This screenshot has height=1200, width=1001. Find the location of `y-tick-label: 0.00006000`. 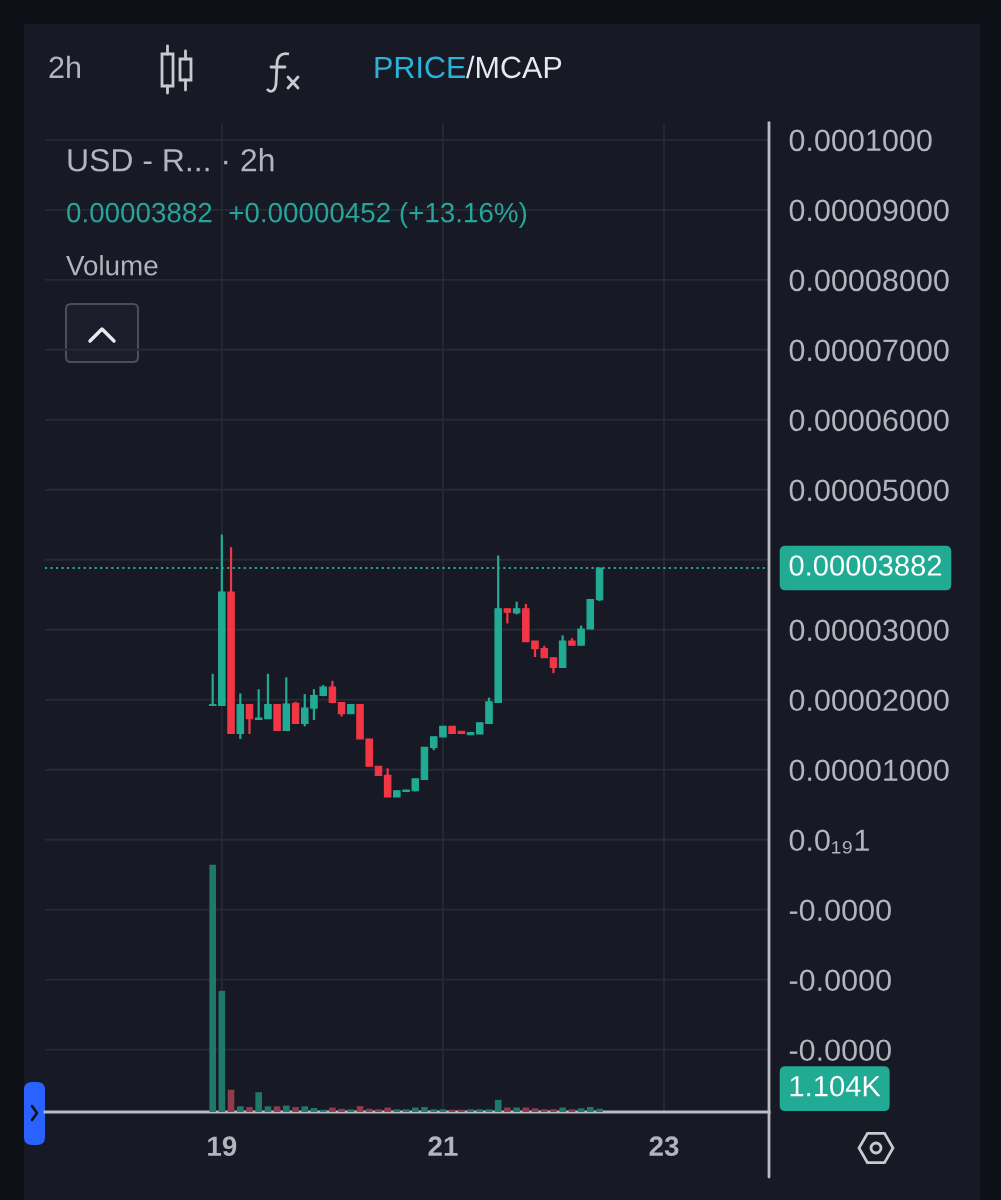

y-tick-label: 0.00006000 is located at coordinates (869, 420).